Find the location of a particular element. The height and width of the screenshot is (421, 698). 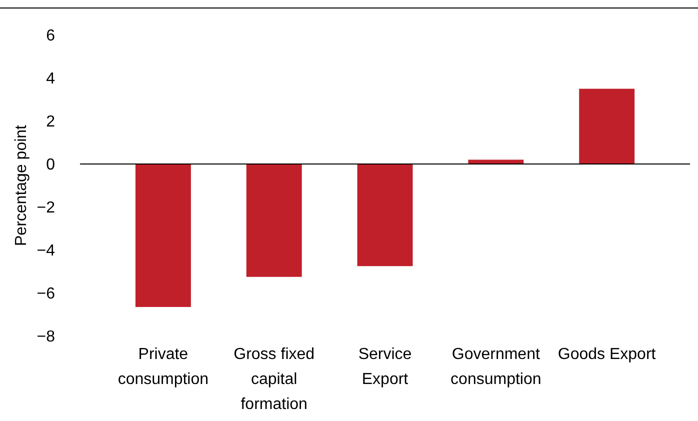

x-tick-label: Goods Export is located at coordinates (607, 354).